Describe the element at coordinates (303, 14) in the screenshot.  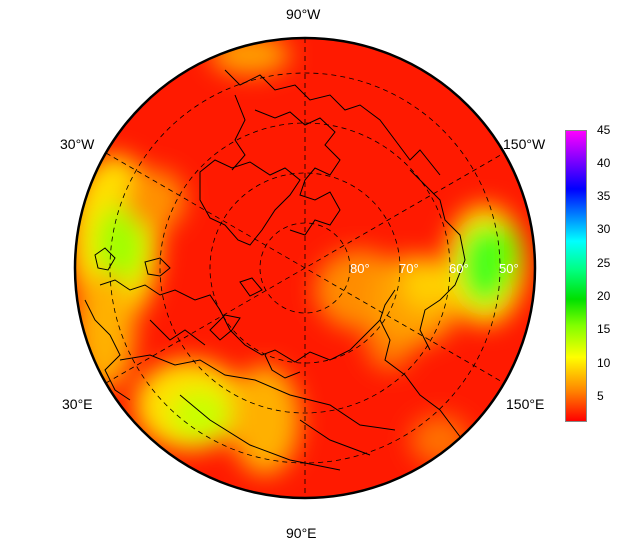
I see `lon-label-top: 90°W` at that location.